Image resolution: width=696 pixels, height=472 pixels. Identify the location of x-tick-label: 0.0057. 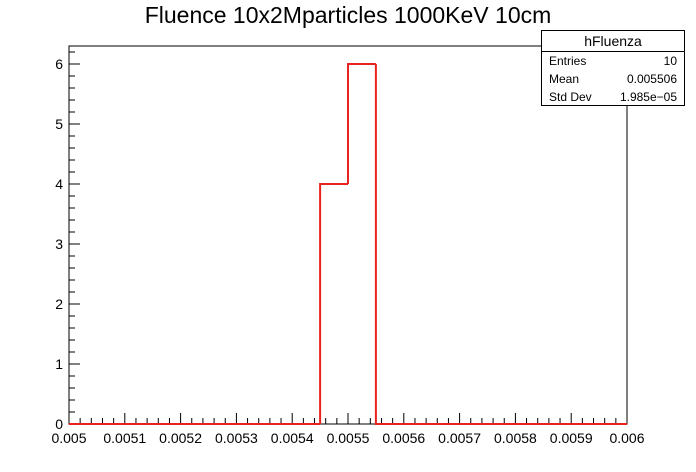
(459, 438).